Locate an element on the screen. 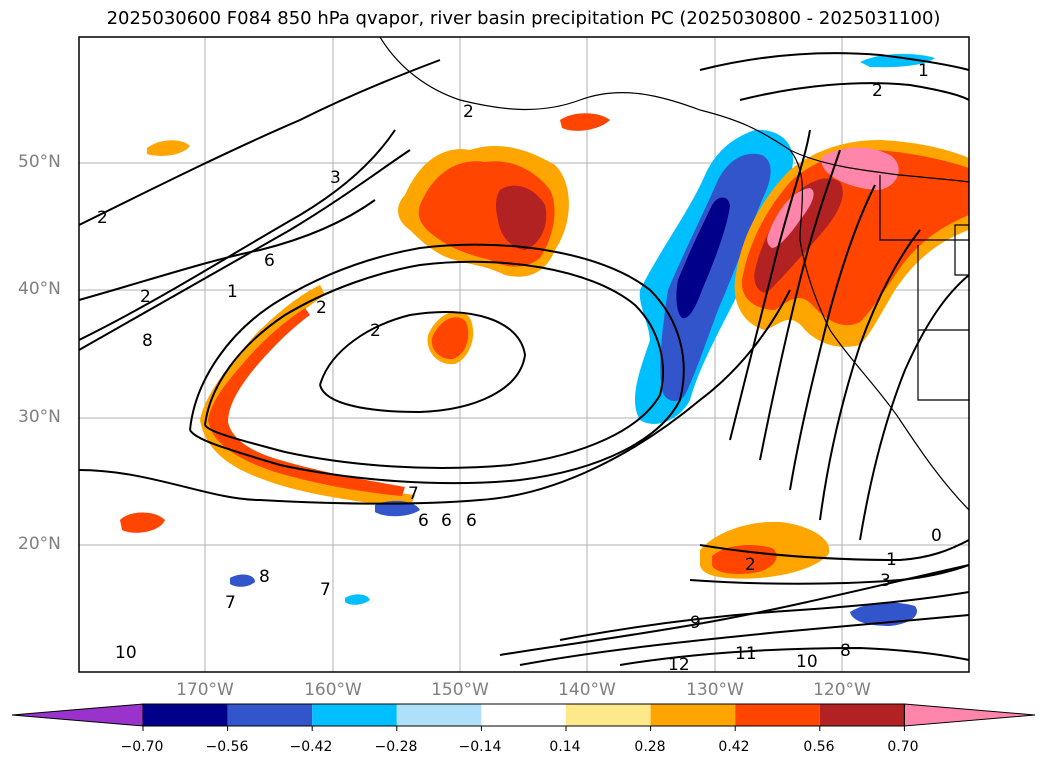 This screenshot has width=1047, height=765. lat-label-30n: 30°N is located at coordinates (39, 417).